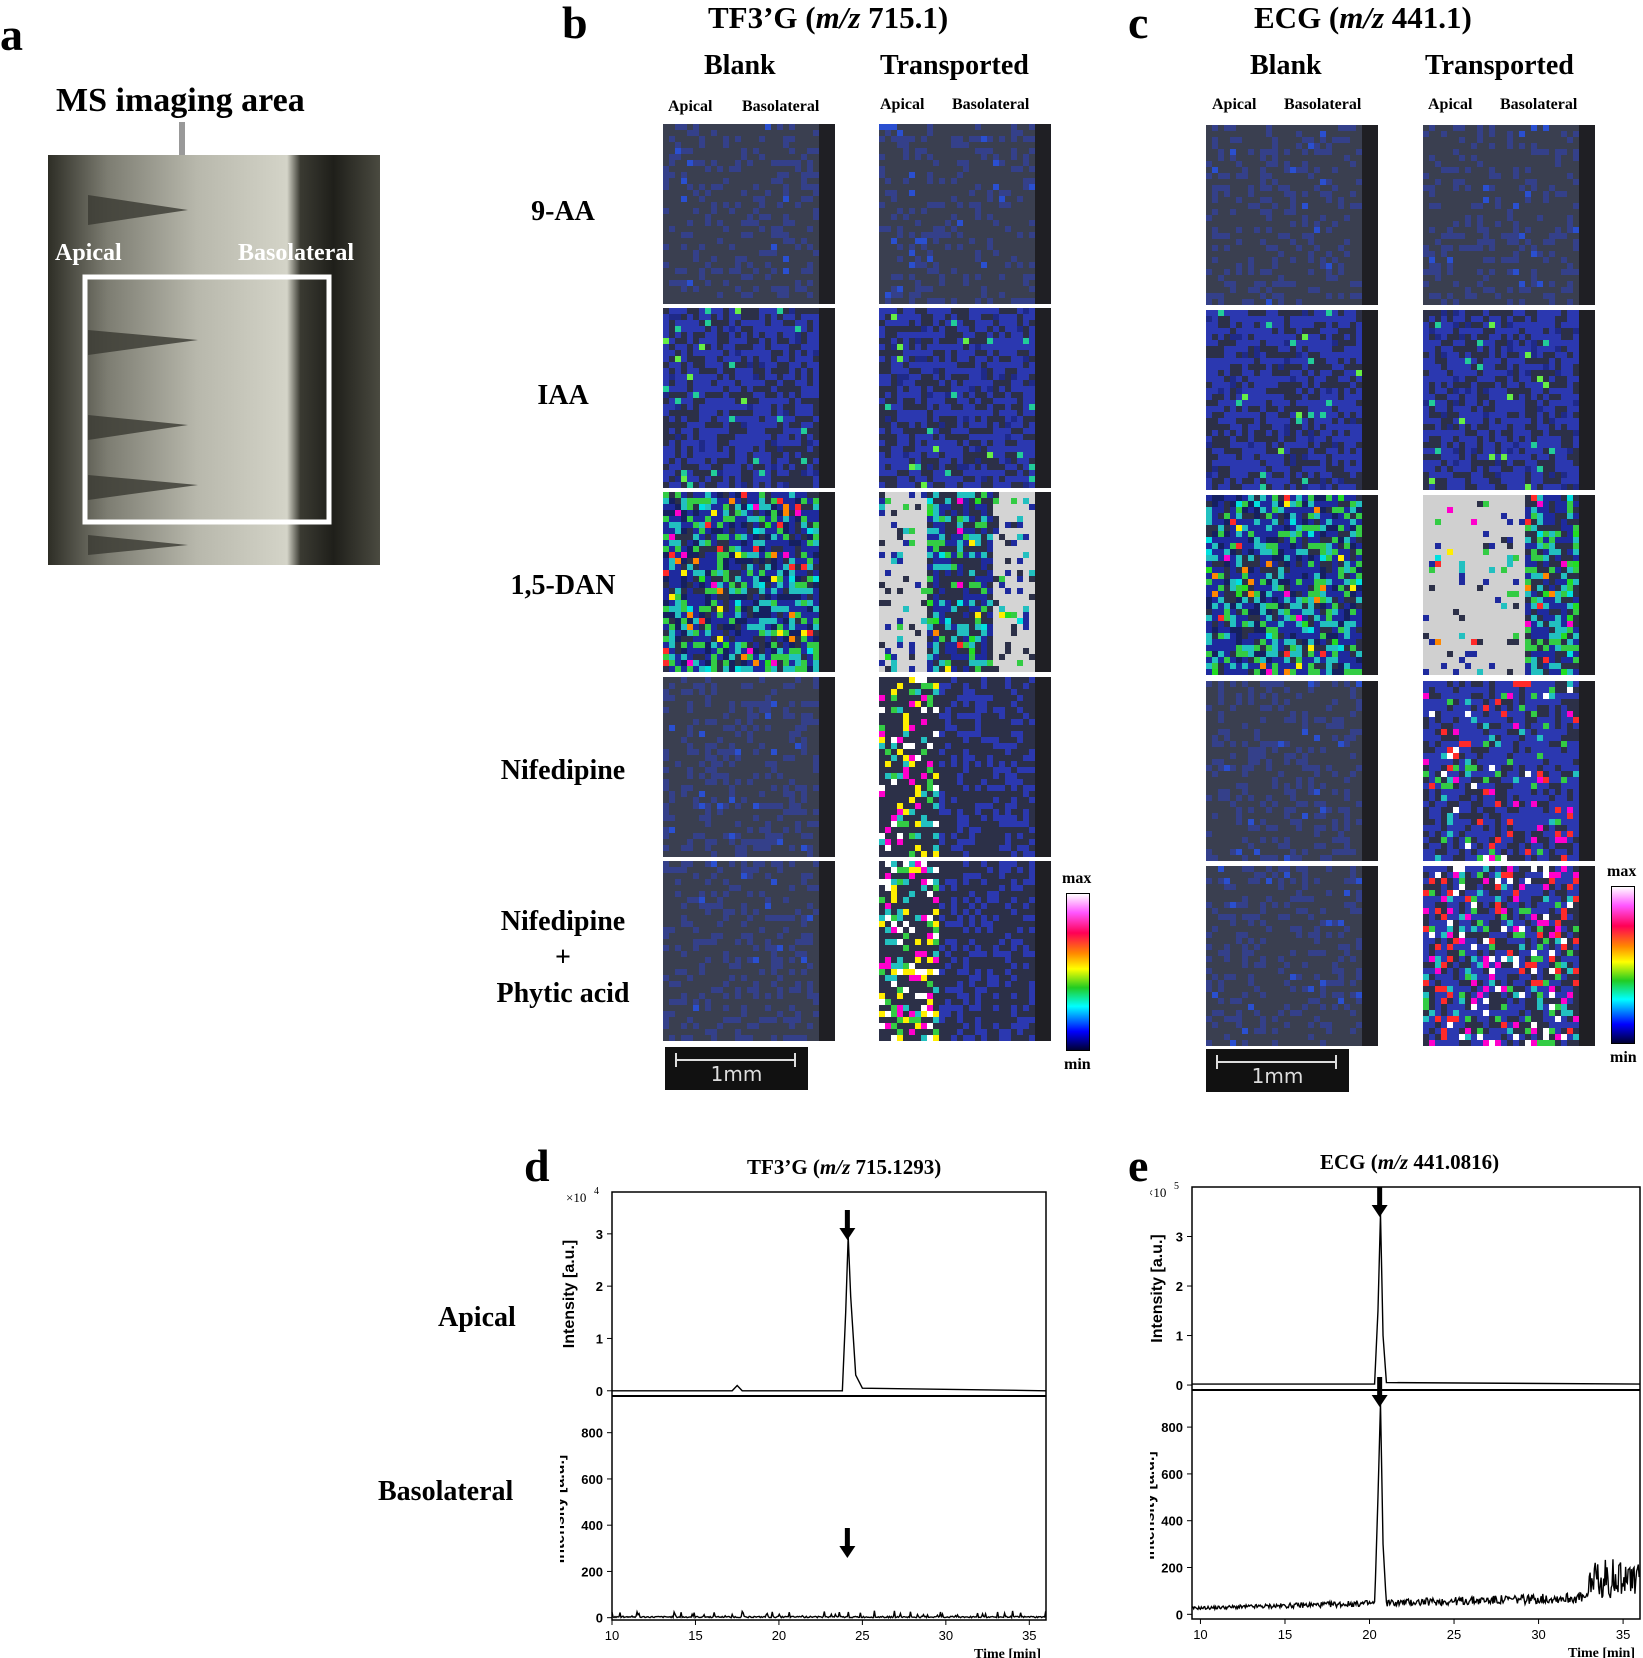  I want to click on panel-c-title: ECG (m/z 441.1), so click(1363, 18).